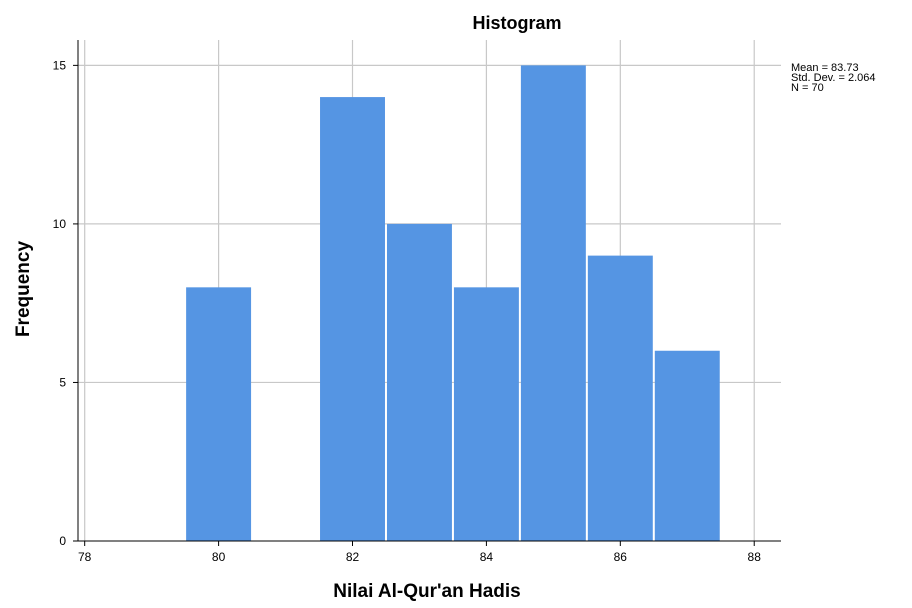 Image resolution: width=912 pixels, height=608 pixels. I want to click on x-tick-label: 80, so click(219, 557).